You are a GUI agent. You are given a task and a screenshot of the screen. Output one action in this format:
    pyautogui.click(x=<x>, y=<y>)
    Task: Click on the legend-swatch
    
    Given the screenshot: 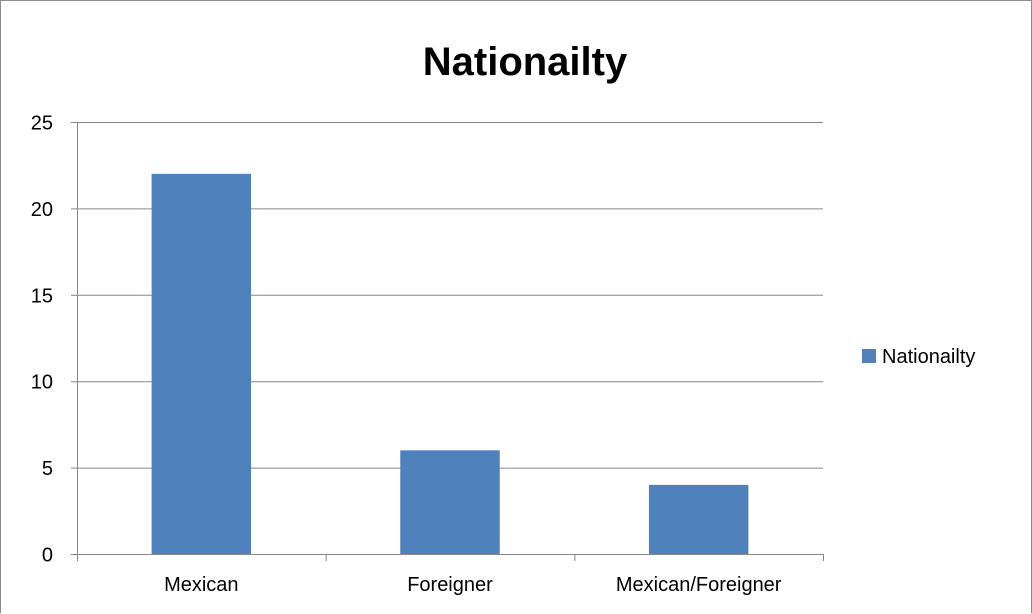 What is the action you would take?
    pyautogui.click(x=869, y=356)
    